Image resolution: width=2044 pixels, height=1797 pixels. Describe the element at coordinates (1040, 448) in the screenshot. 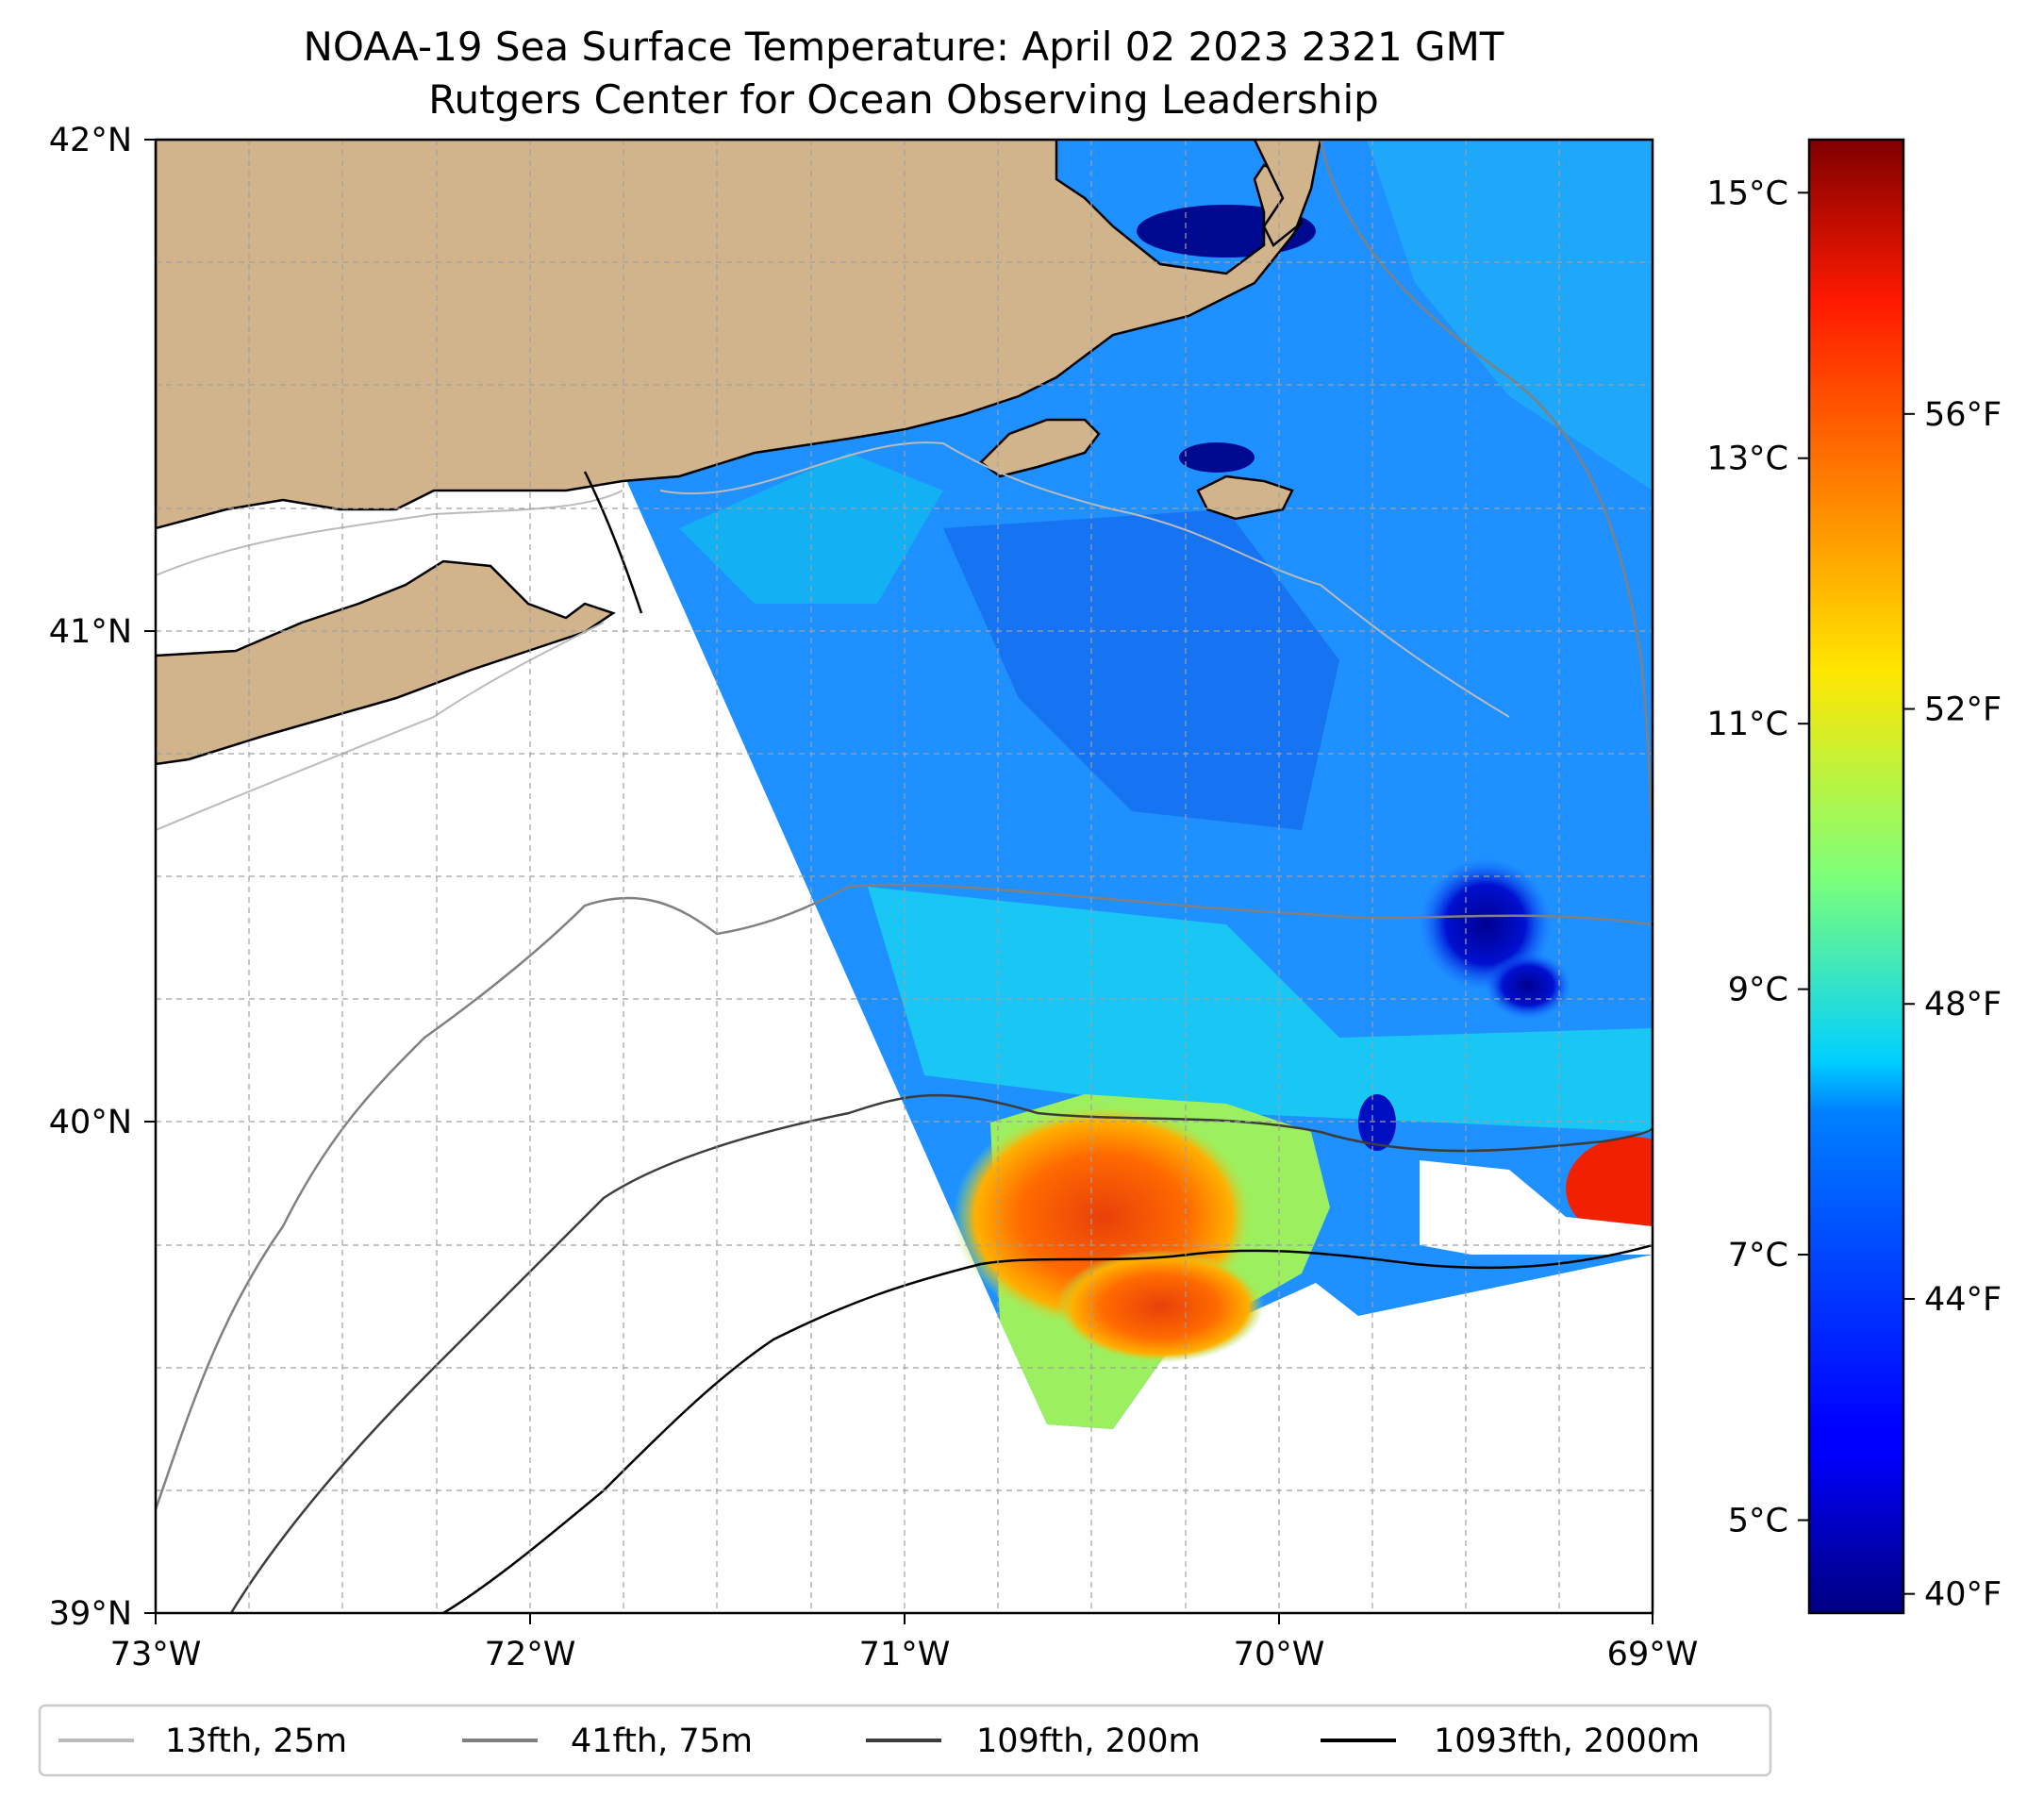

I see `land-marthas-vineyard` at that location.